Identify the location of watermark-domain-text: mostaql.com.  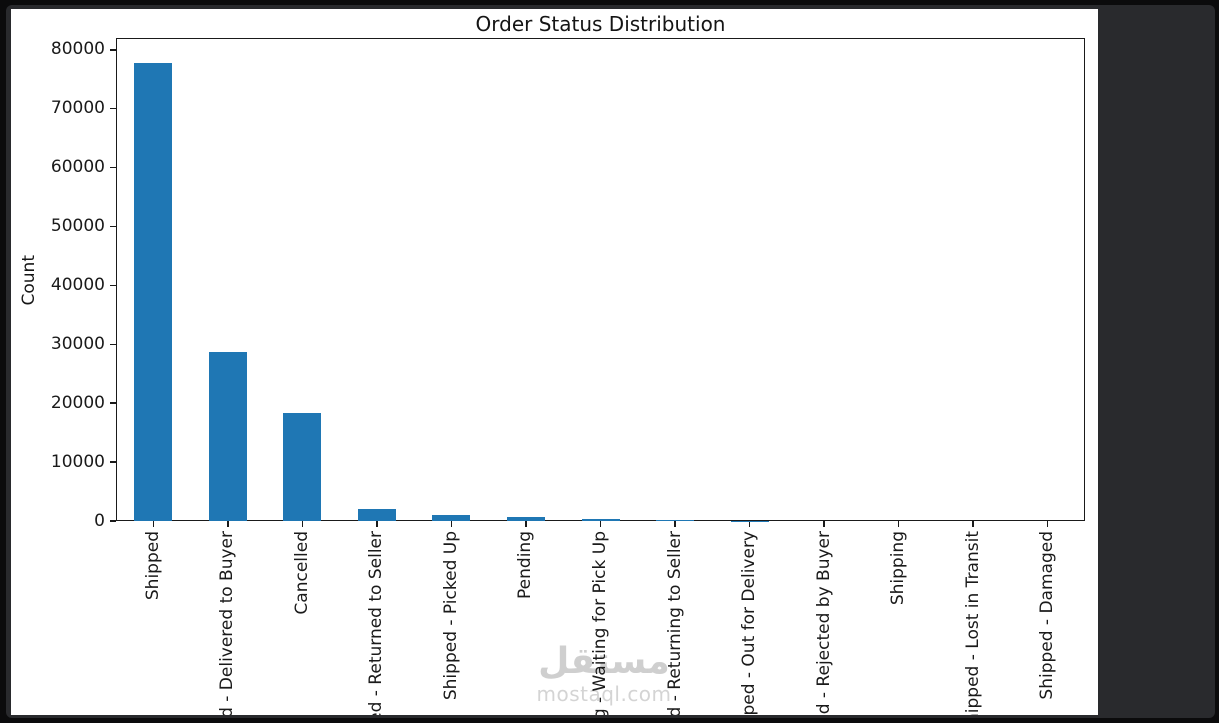
(604, 694).